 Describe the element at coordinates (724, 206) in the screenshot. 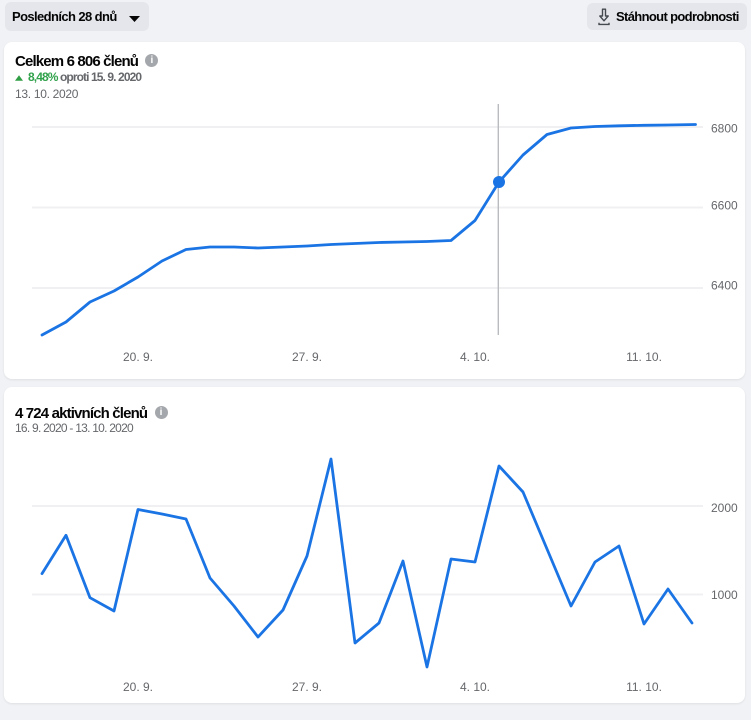

I see `svg-text: 6600` at that location.